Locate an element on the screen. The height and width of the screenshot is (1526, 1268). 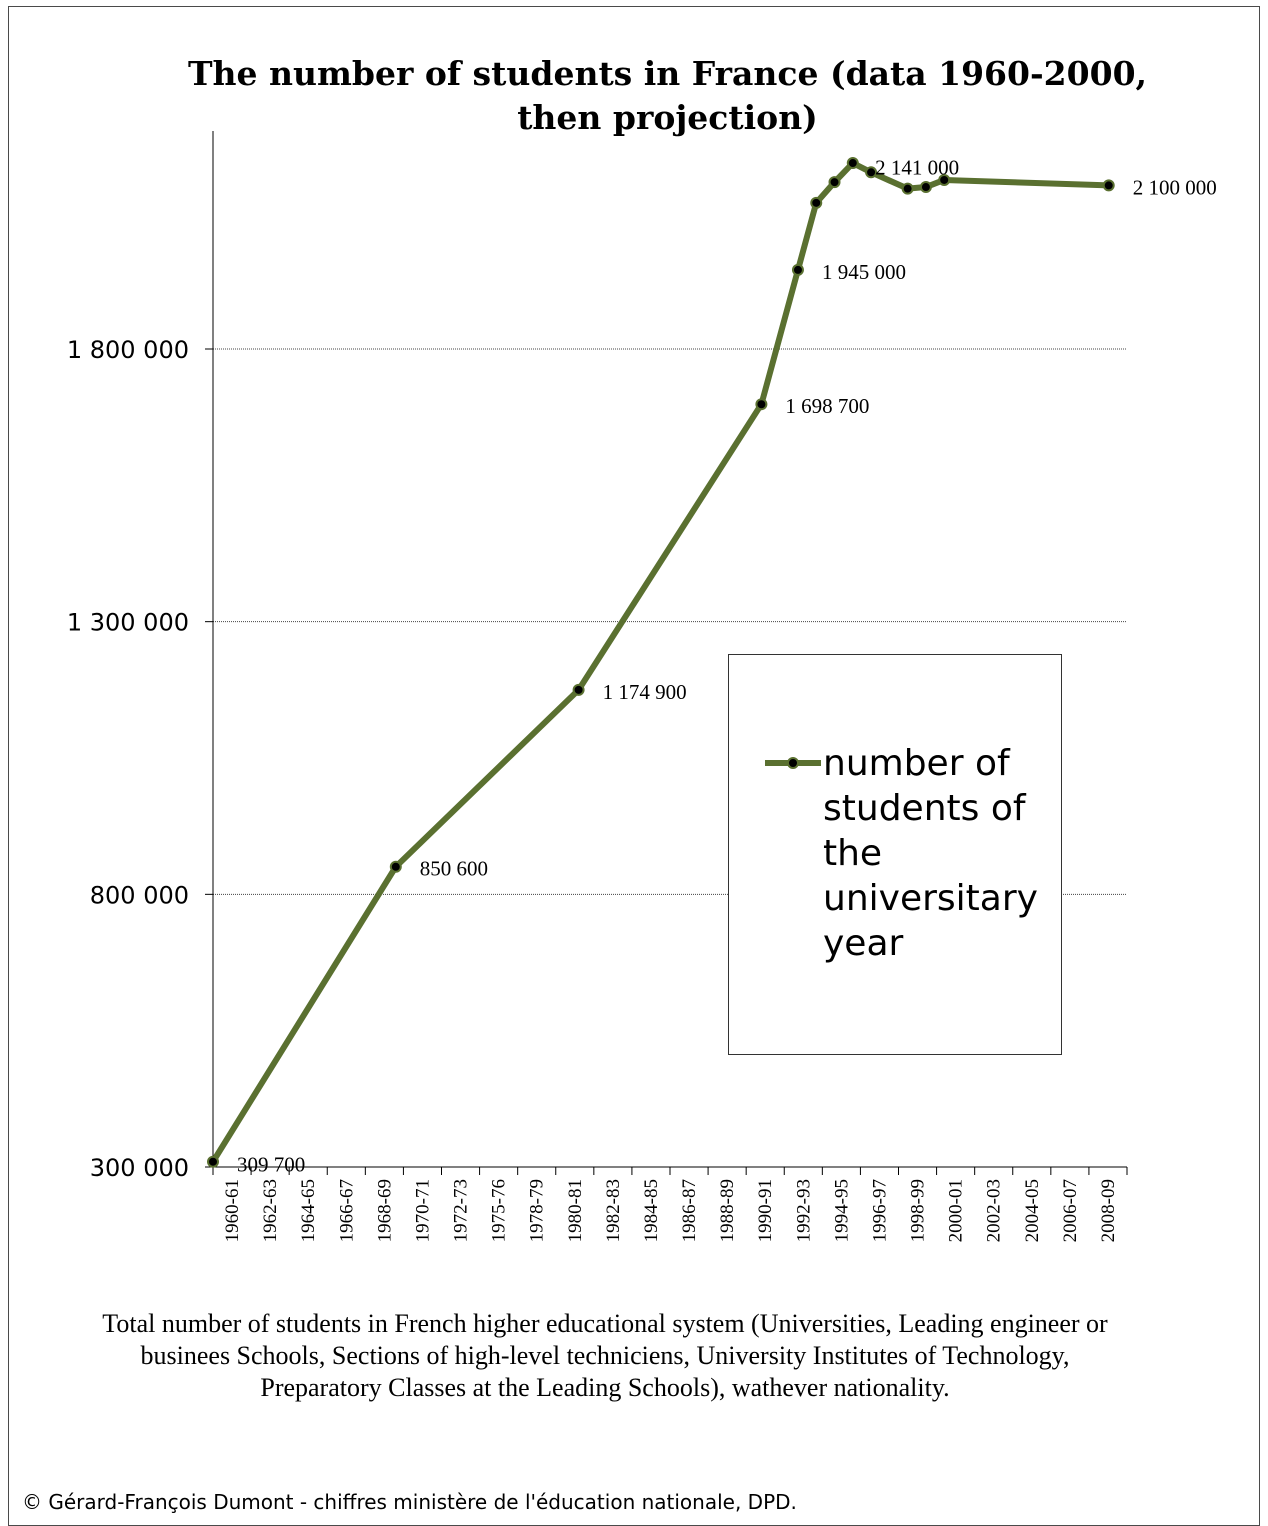
y-tick-labels: 300 000 800 000 1 300 000 1 800 000 is located at coordinates (128, 759).